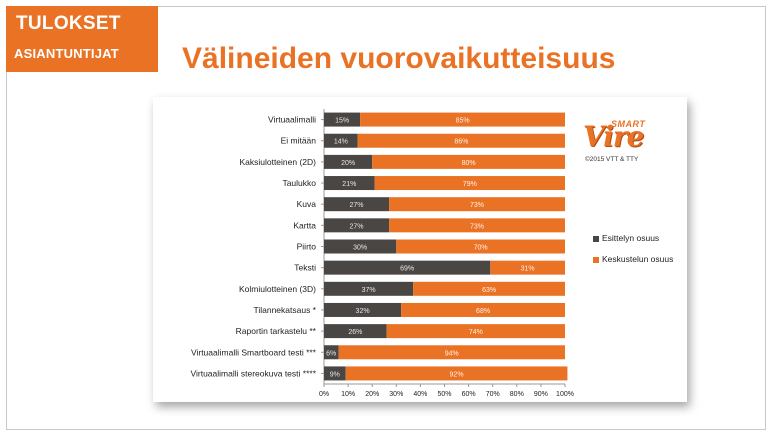 The height and width of the screenshot is (437, 774). What do you see at coordinates (613, 136) in the screenshot?
I see `logo-vire-text: Vire` at bounding box center [613, 136].